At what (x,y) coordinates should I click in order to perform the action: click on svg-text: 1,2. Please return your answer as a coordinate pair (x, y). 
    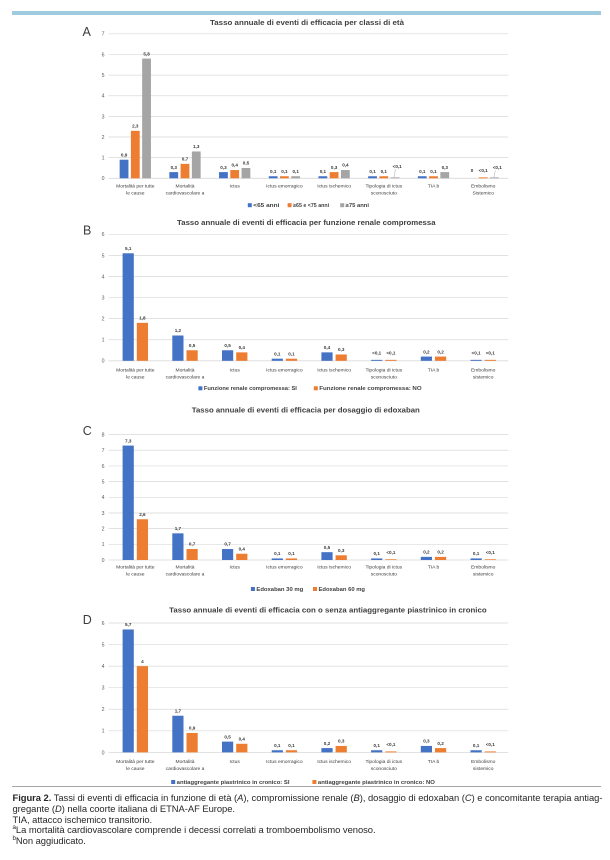
    Looking at the image, I should click on (178, 330).